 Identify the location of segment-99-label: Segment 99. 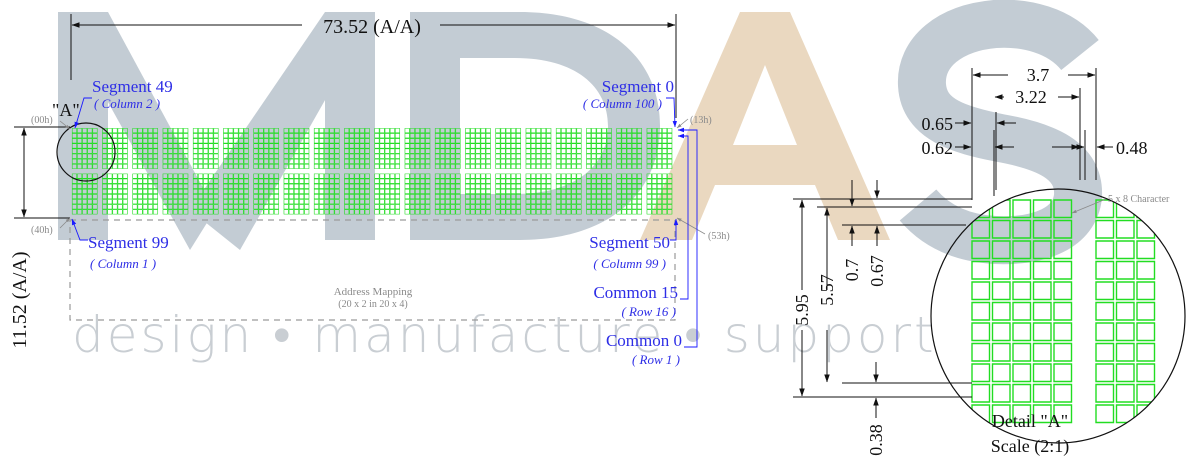
(128, 242).